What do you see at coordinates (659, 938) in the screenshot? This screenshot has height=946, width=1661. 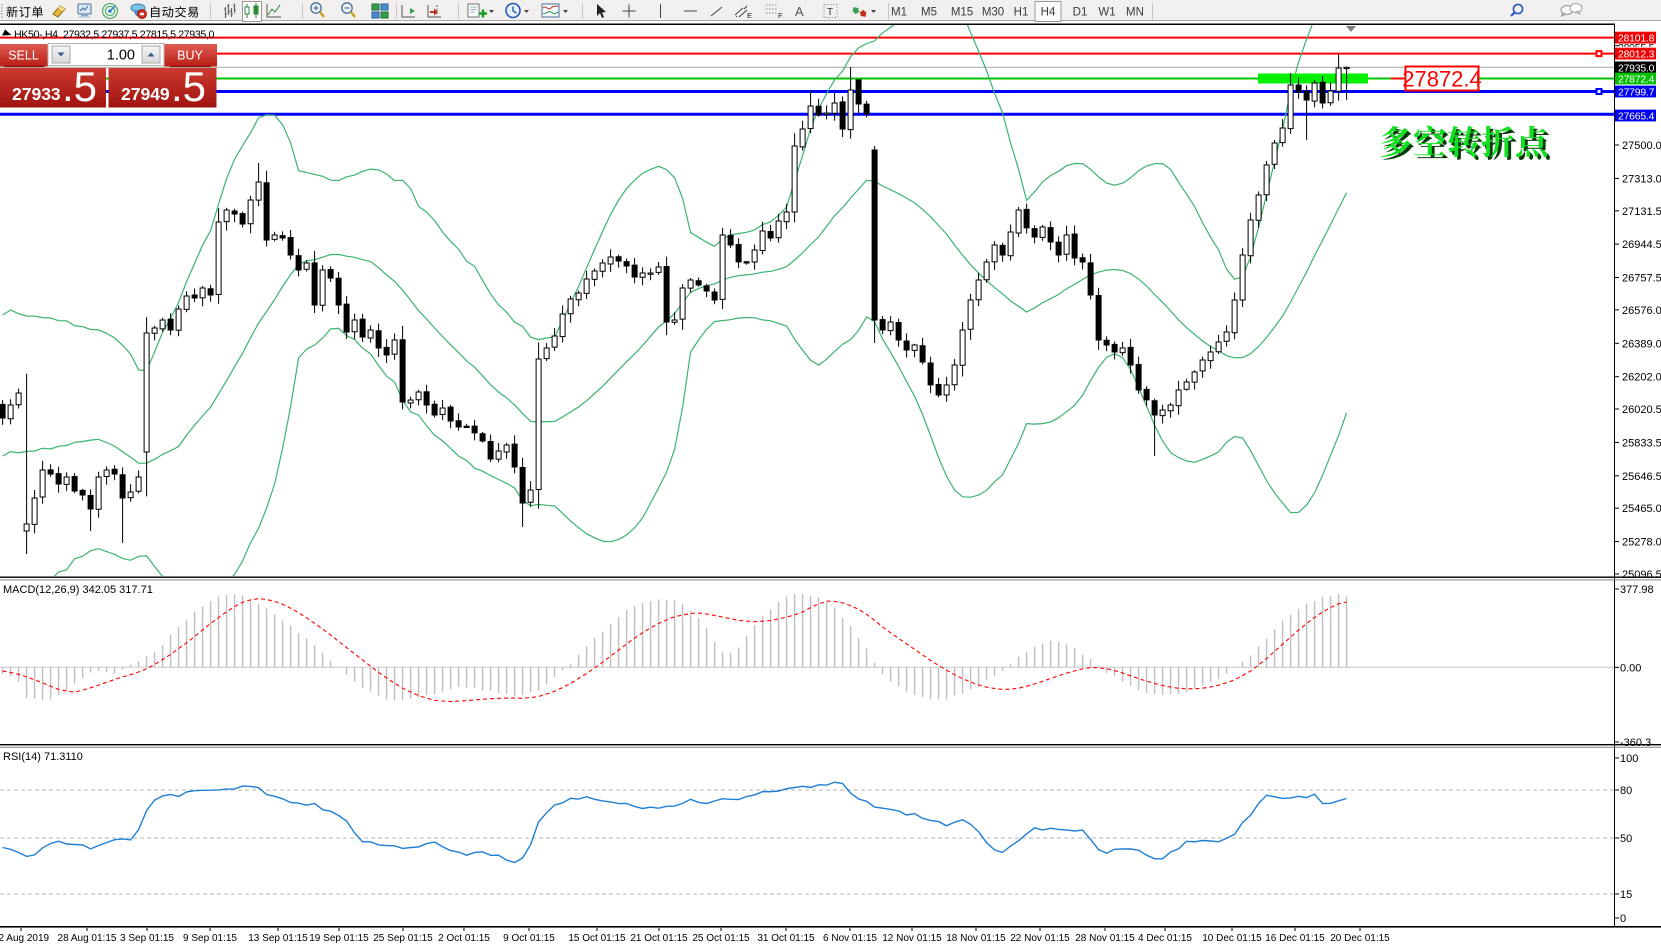 I see `svg-text: 21 Oct 01:15` at bounding box center [659, 938].